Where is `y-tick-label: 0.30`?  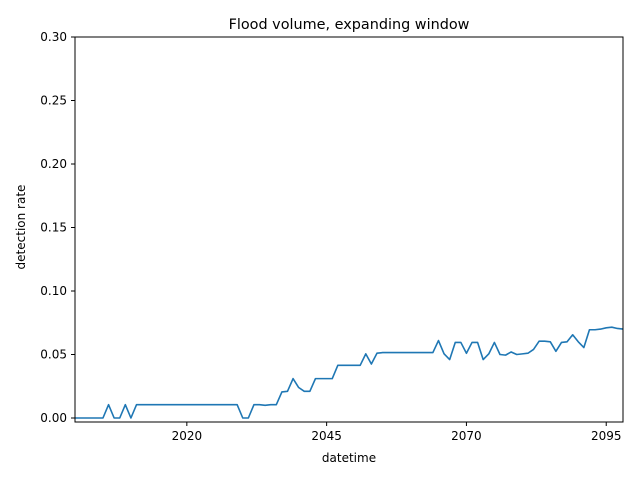
y-tick-label: 0.30 is located at coordinates (53, 37).